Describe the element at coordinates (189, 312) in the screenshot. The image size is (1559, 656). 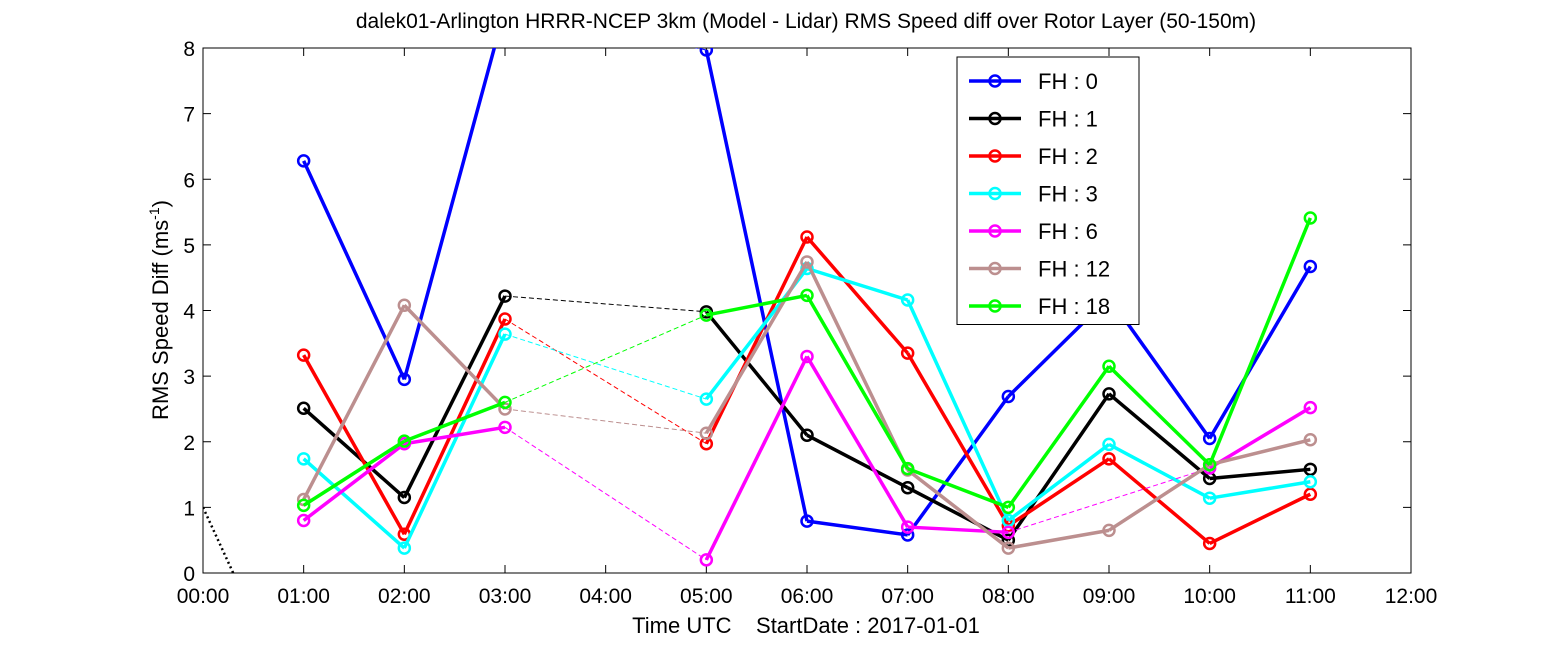
I see `y-tick-label: 4` at that location.